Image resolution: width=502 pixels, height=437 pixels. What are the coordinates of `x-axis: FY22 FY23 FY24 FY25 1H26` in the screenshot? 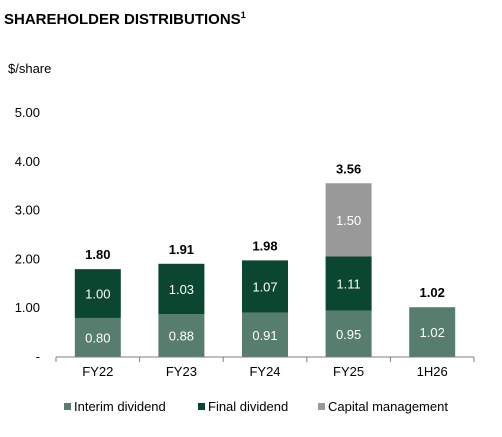 It's located at (265, 367).